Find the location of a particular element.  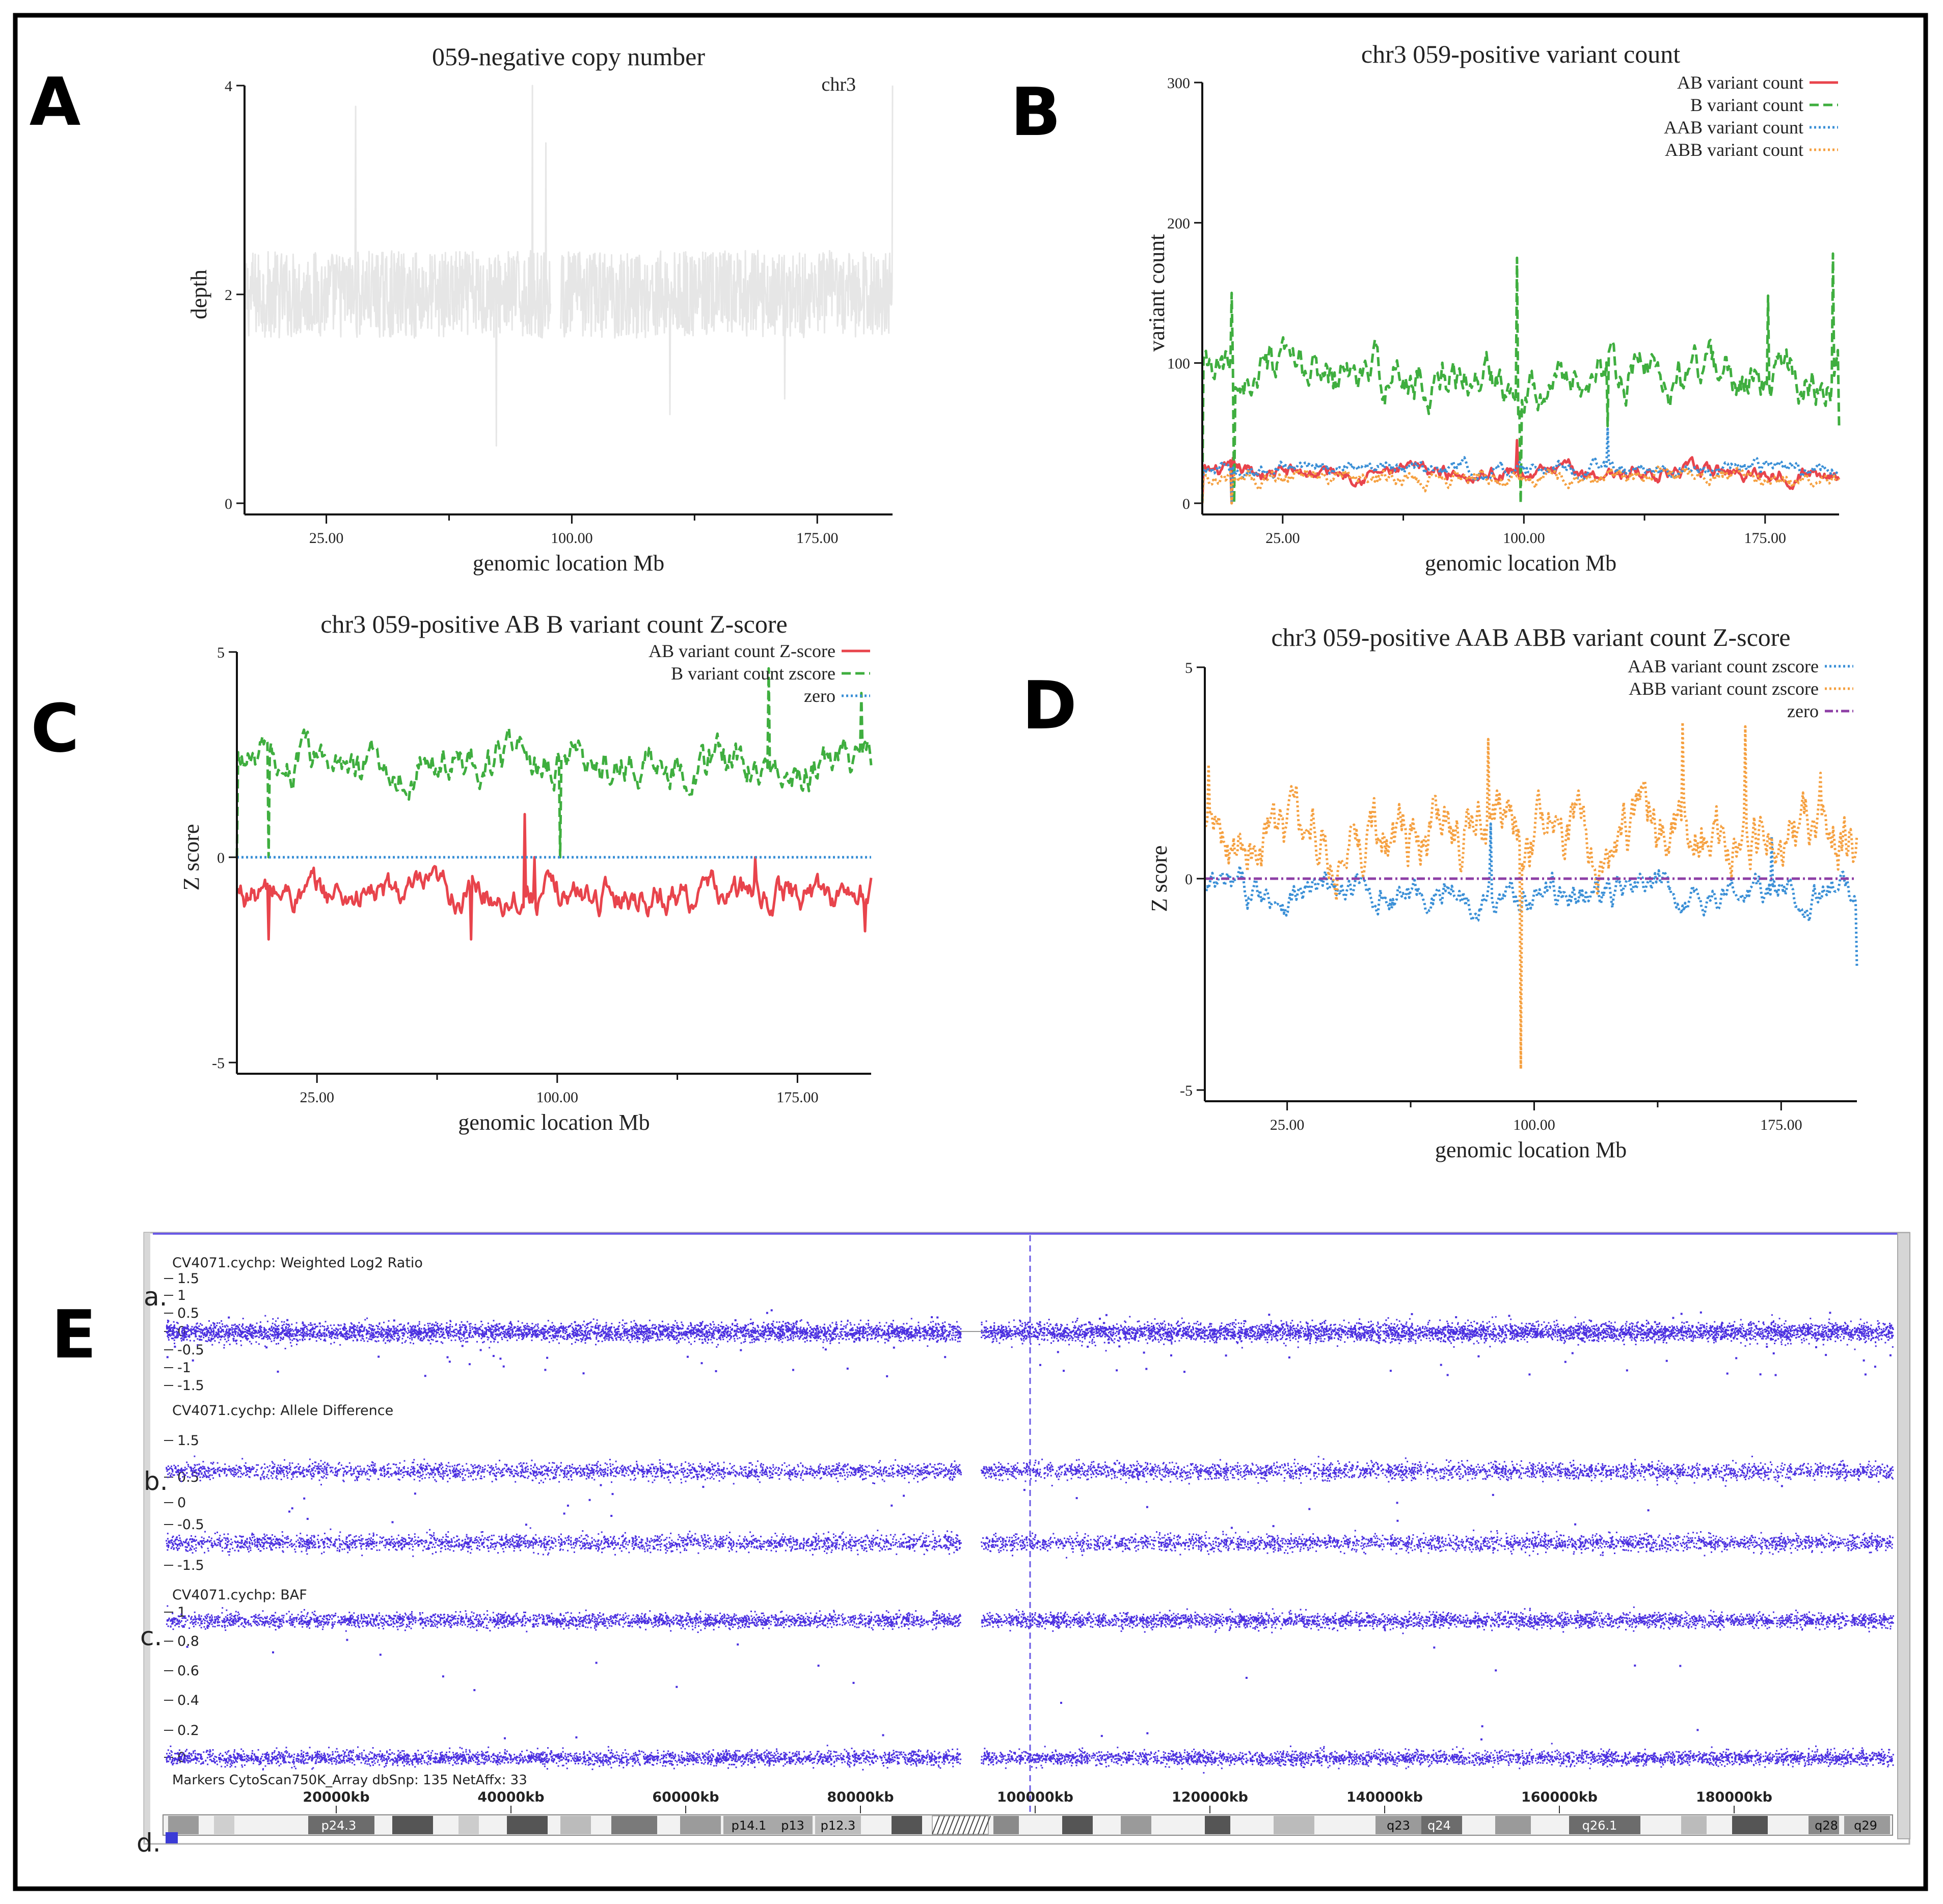

legend-entry-label: ABB variant count is located at coordinates (1734, 150).